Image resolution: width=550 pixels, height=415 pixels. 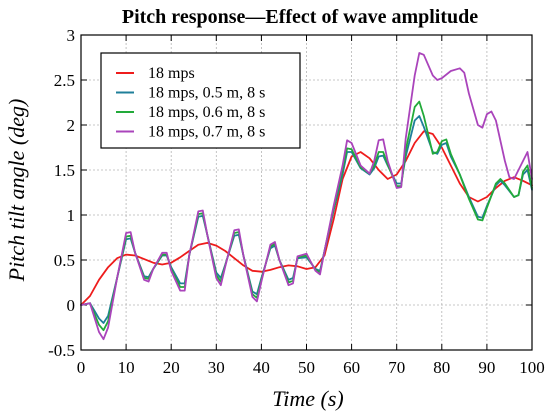 What do you see at coordinates (64, 170) in the screenshot?
I see `y-tick-label: 1.5` at bounding box center [64, 170].